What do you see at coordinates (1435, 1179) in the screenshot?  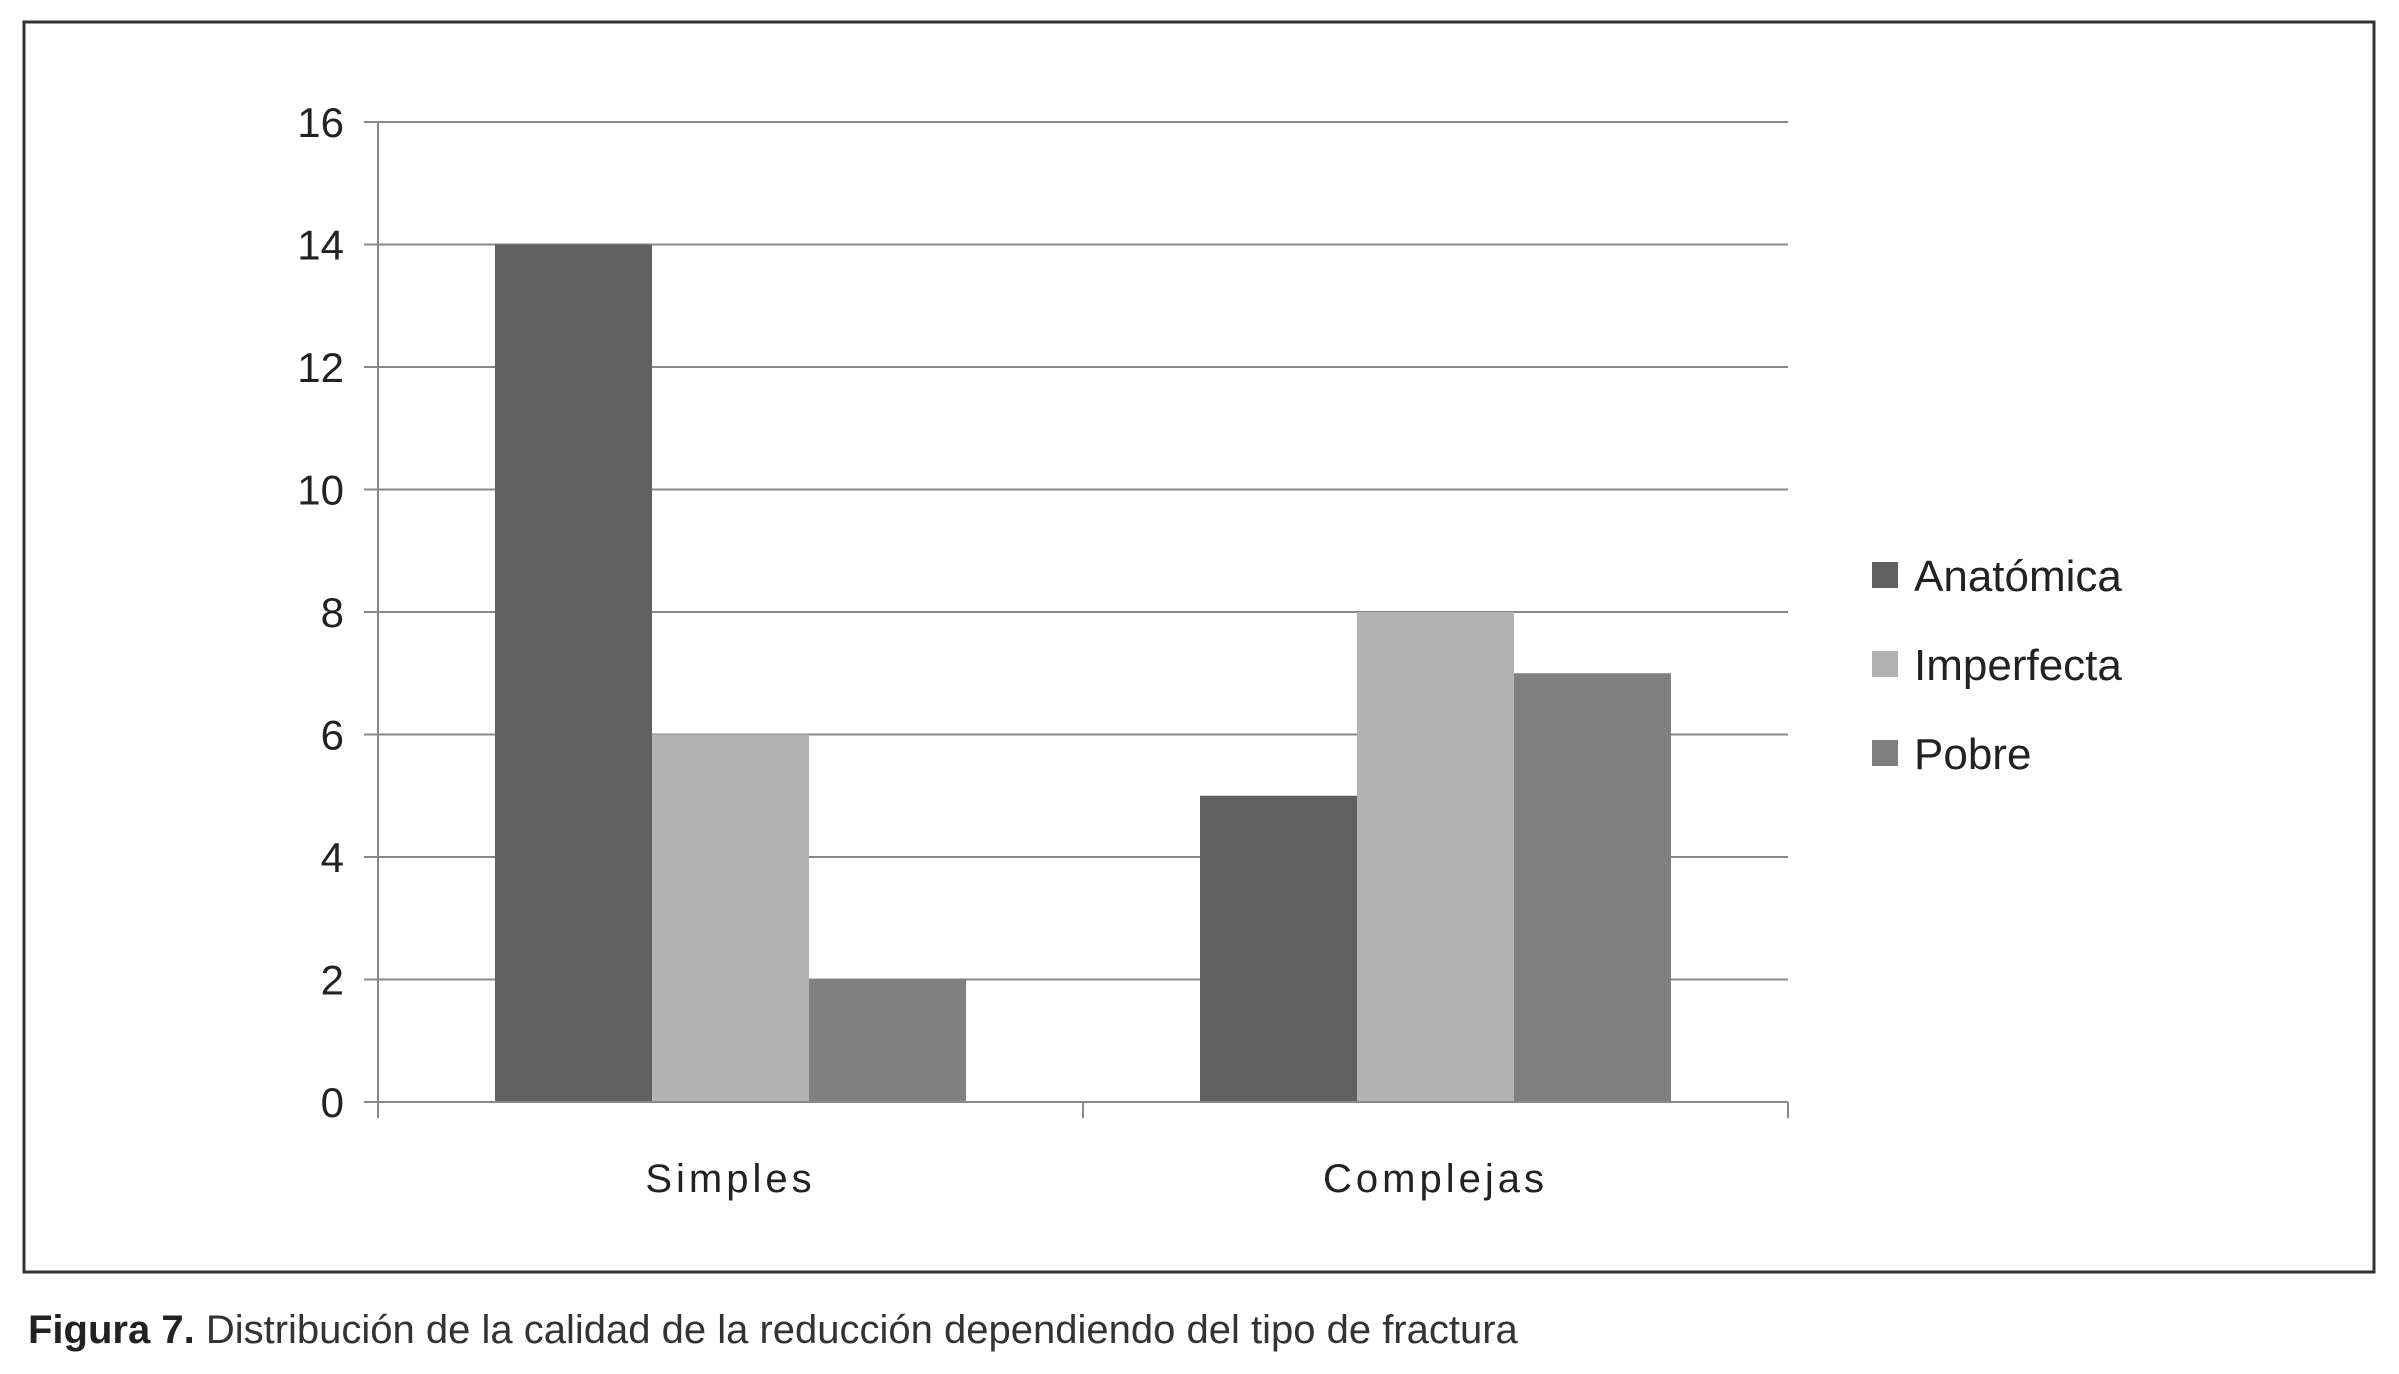 I see `x-tick-label: Complejas` at bounding box center [1435, 1179].